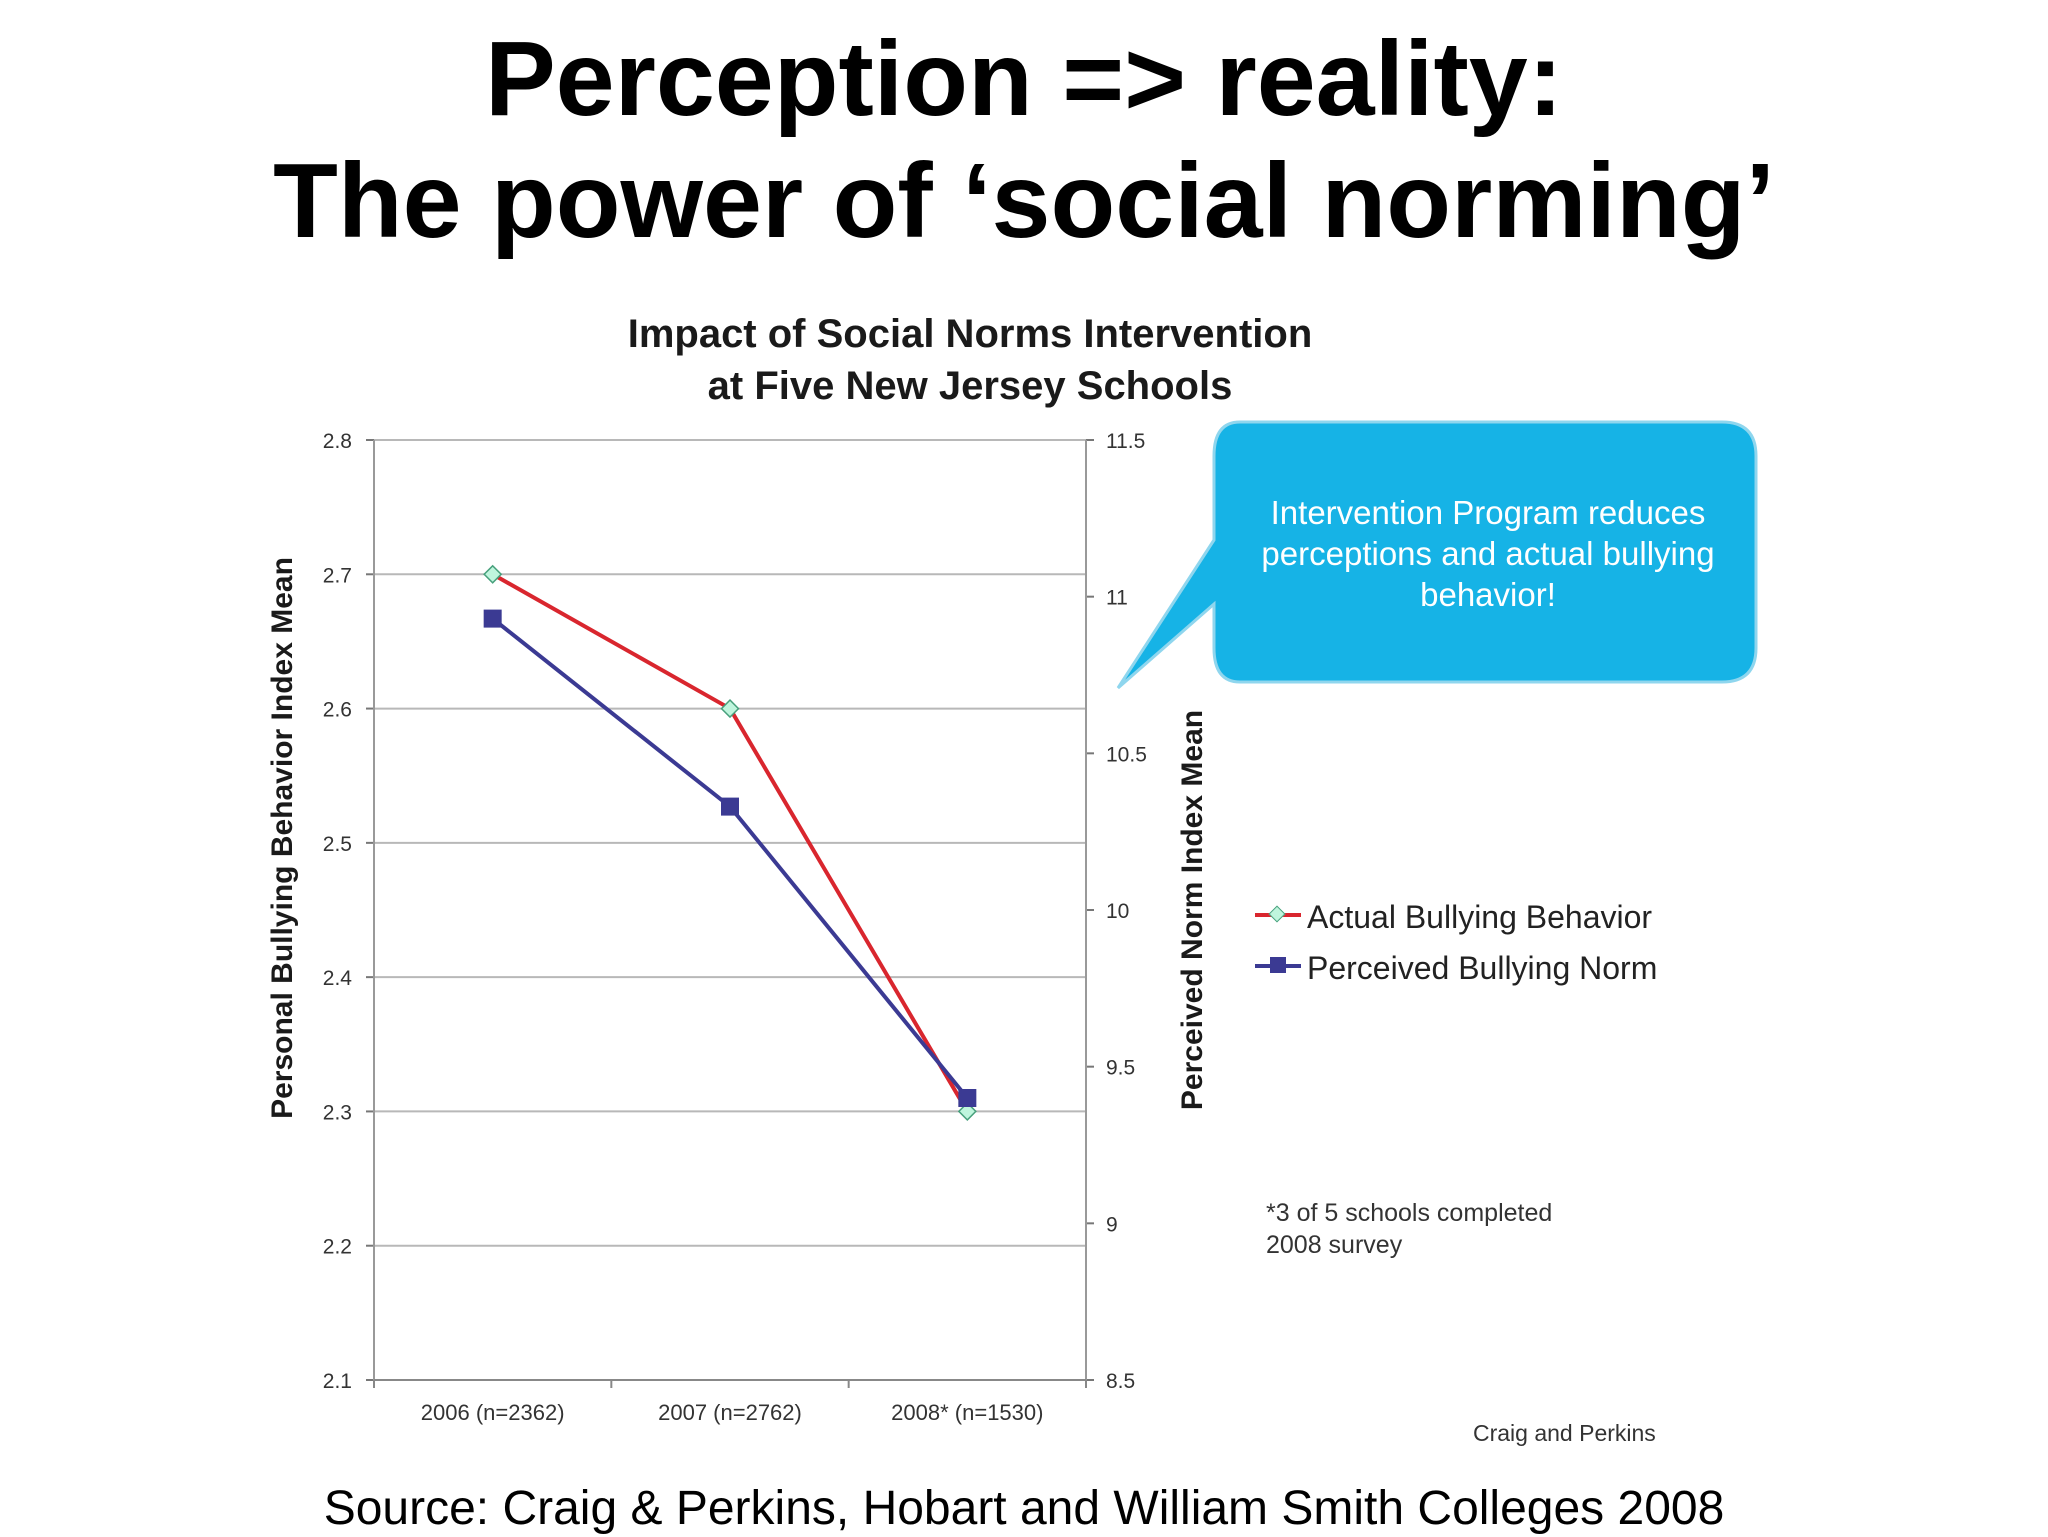 This screenshot has width=2048, height=1537. What do you see at coordinates (1024, 79) in the screenshot?
I see `slide-title-line-1: Perception => reality:` at bounding box center [1024, 79].